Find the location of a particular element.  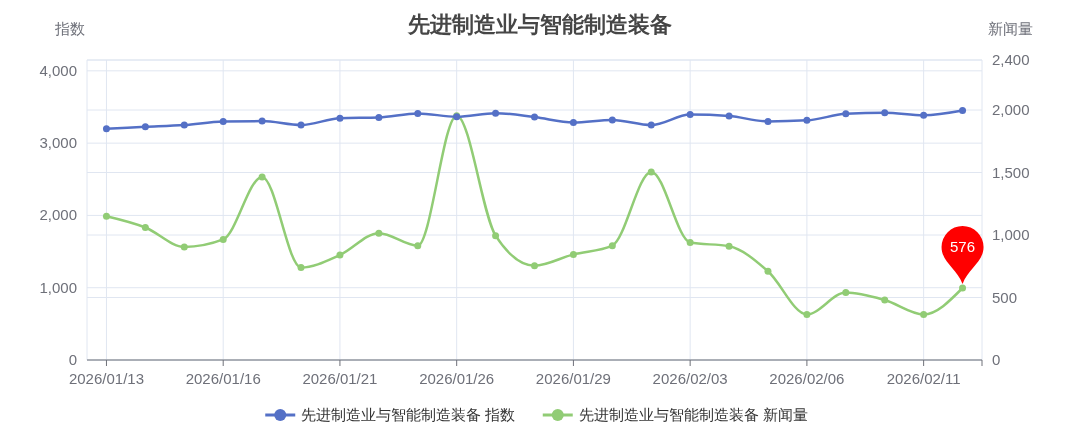

x-tick-label: 2026/01/26 is located at coordinates (457, 378).